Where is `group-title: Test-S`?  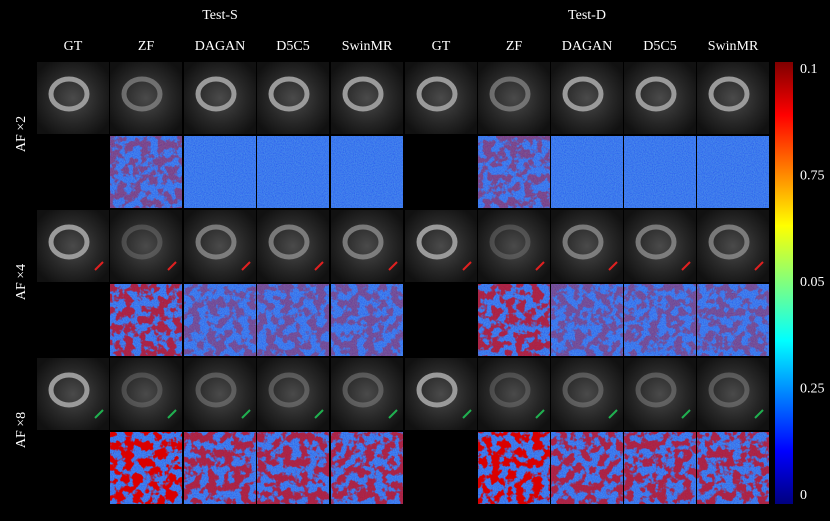
group-title: Test-S is located at coordinates (220, 15).